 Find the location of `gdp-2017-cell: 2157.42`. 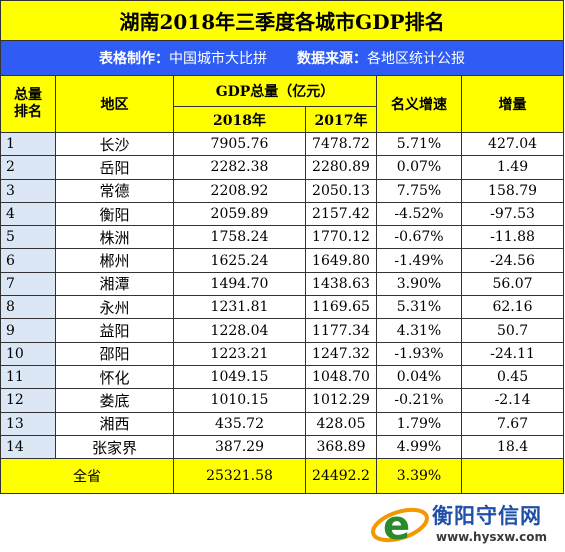

gdp-2017-cell: 2157.42 is located at coordinates (341, 214).